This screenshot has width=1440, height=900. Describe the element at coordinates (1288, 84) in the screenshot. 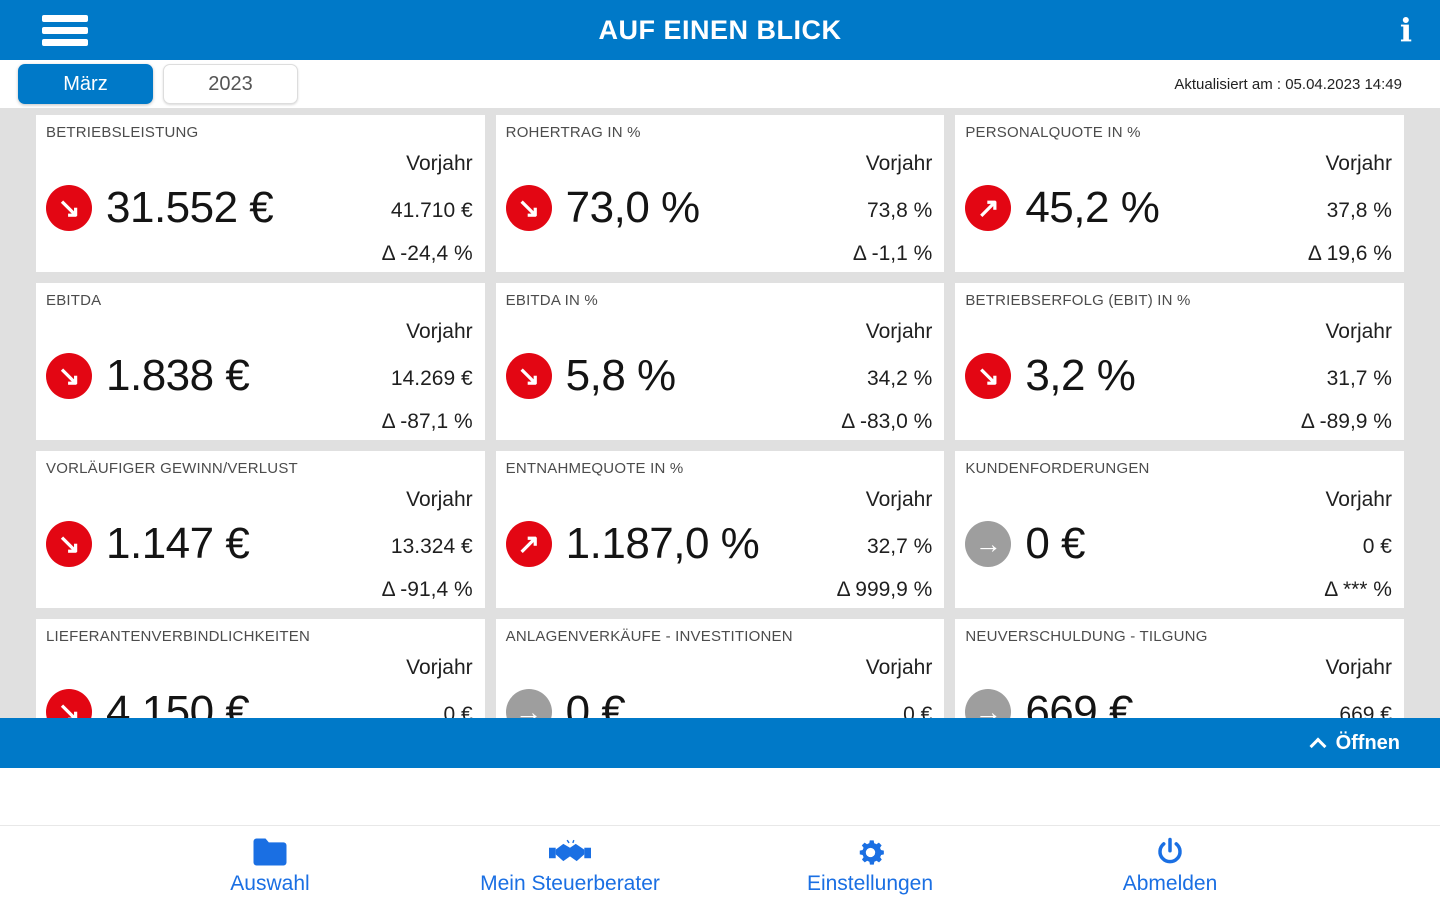

I see `updated-timestamp: Aktualisiert am : 05.04.2023 14:49` at that location.